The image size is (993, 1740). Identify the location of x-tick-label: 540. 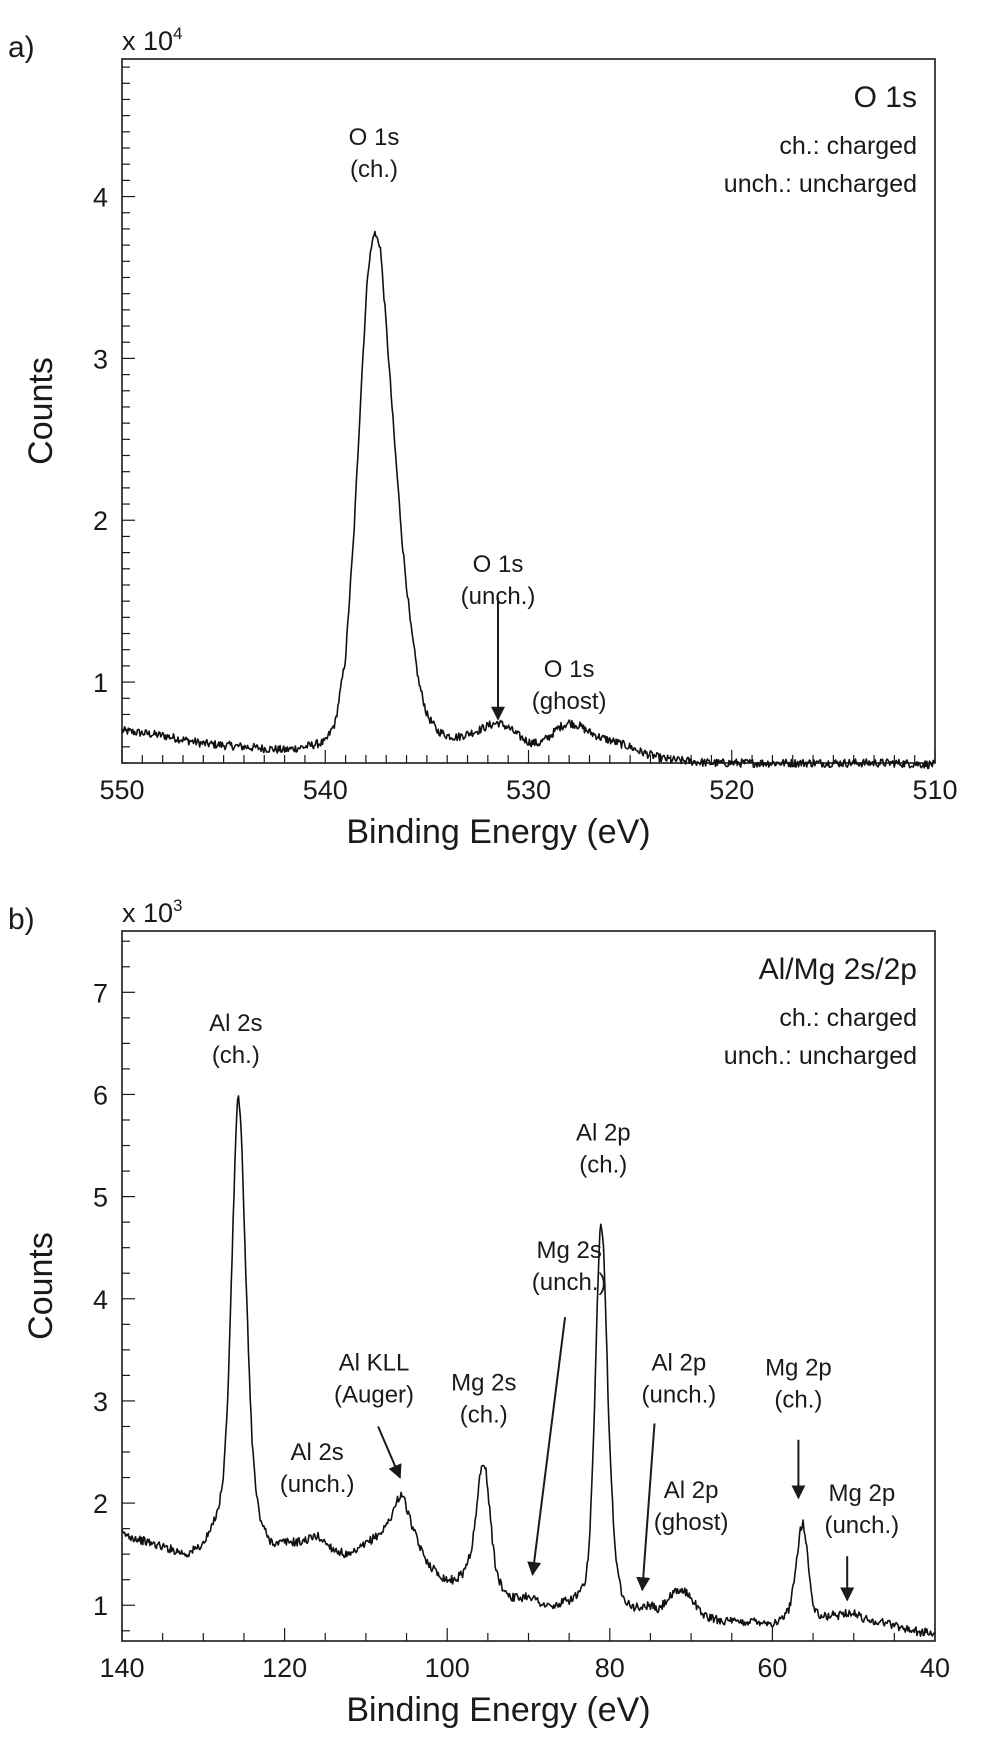
(325, 790).